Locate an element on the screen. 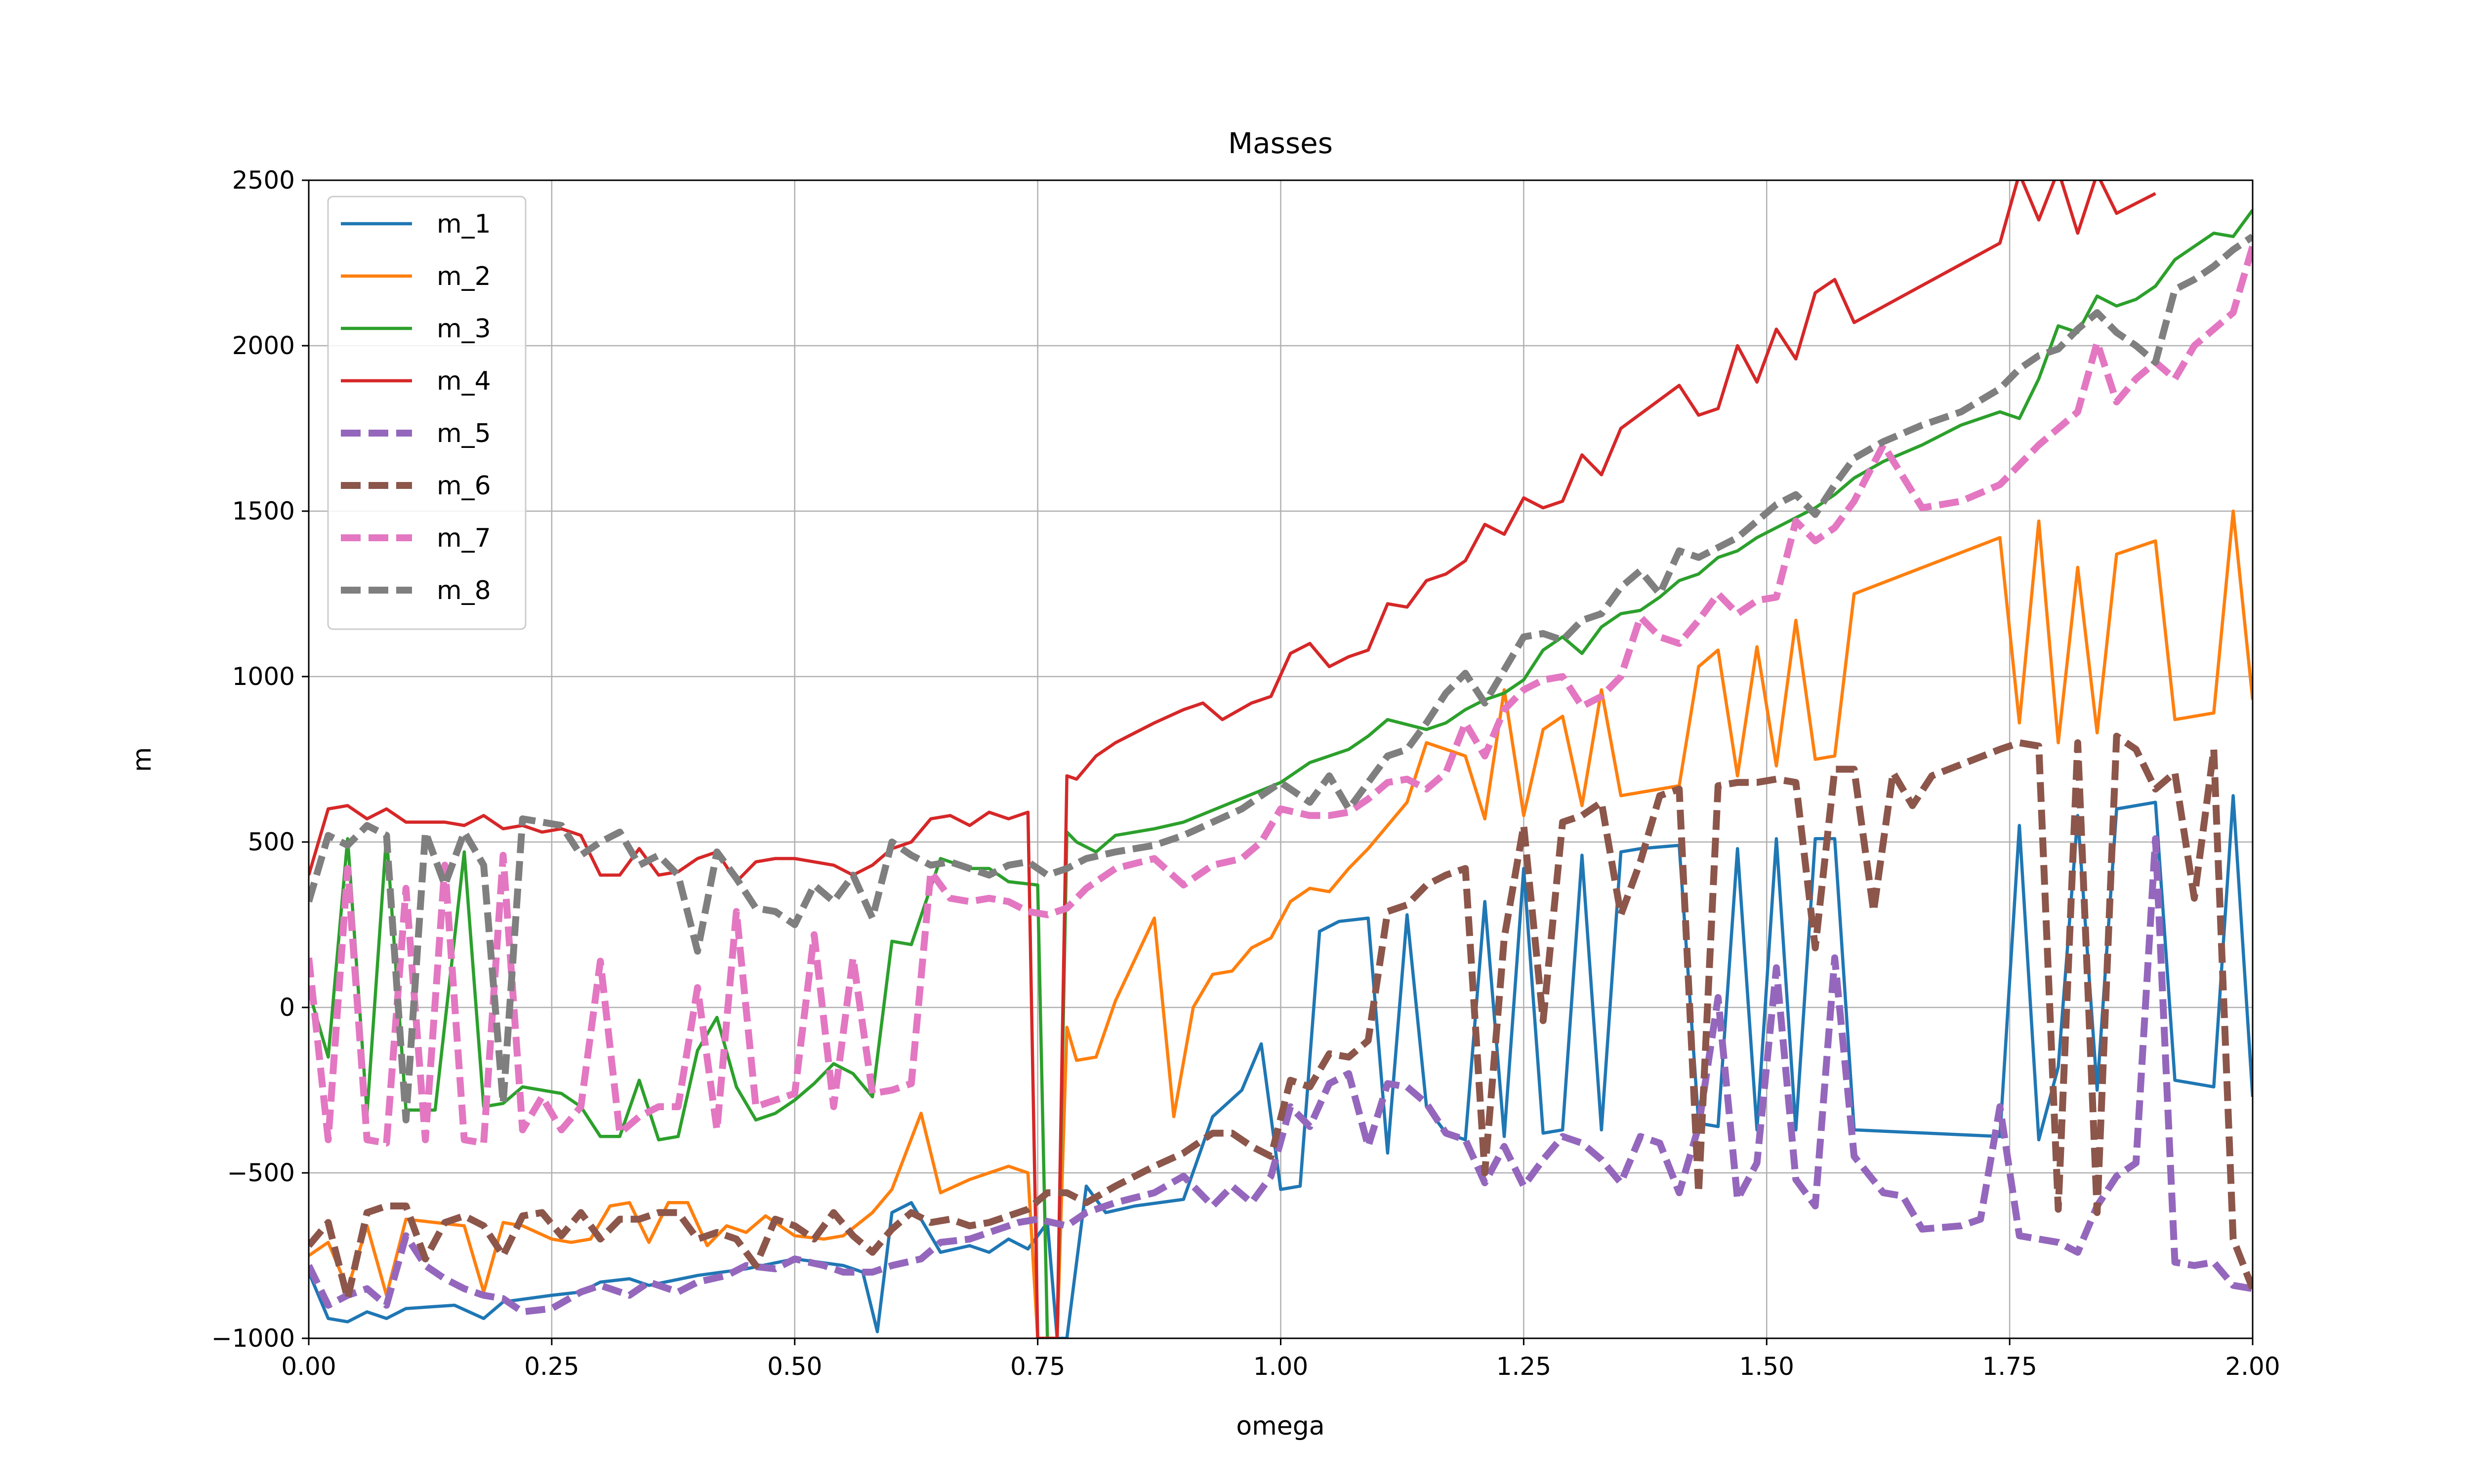 This screenshot has width=2470, height=1484. x-tick-label: 2.00 is located at coordinates (2252, 1367).